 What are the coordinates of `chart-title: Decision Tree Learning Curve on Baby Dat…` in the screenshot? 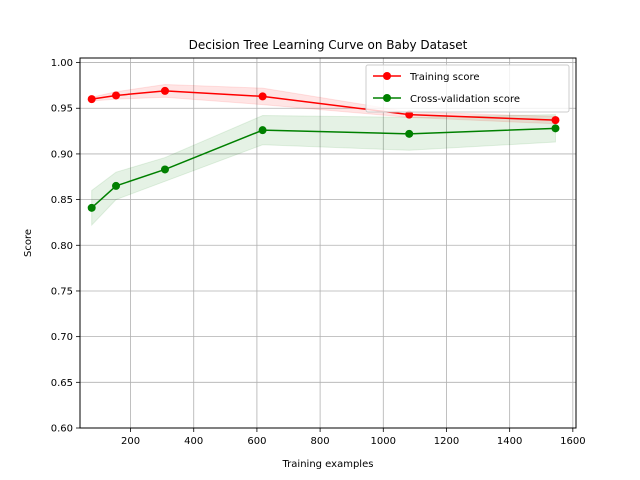 It's located at (328, 45).